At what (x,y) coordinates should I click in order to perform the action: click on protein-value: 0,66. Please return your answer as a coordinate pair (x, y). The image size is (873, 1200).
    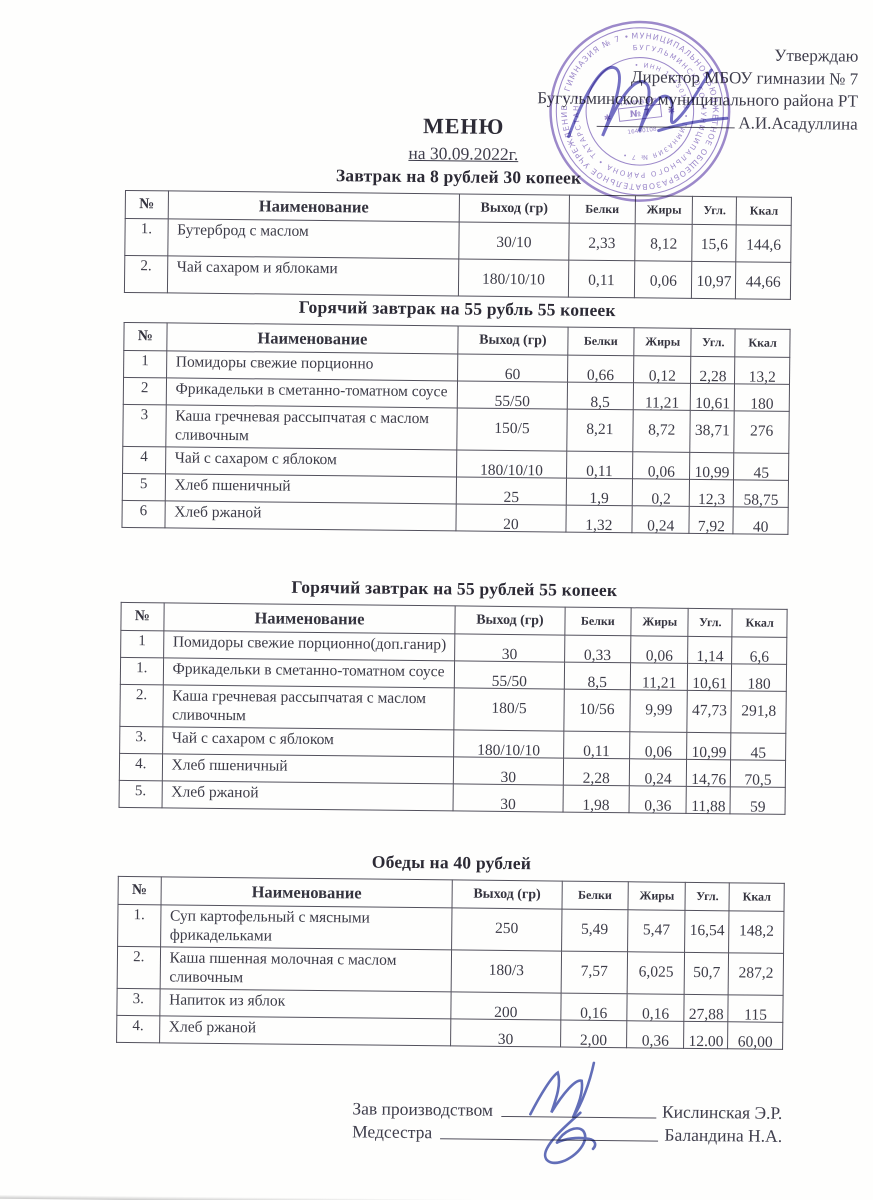
    Looking at the image, I should click on (600, 375).